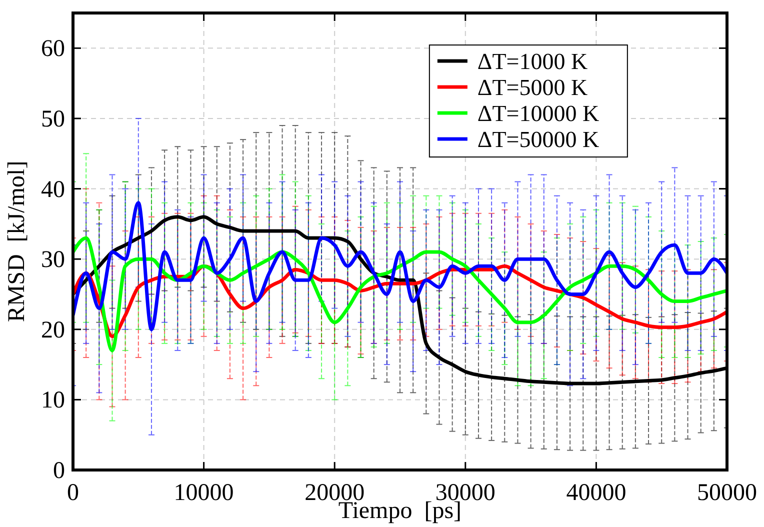 The width and height of the screenshot is (764, 527). What do you see at coordinates (53, 119) in the screenshot?
I see `y-tick-label: 50` at bounding box center [53, 119].